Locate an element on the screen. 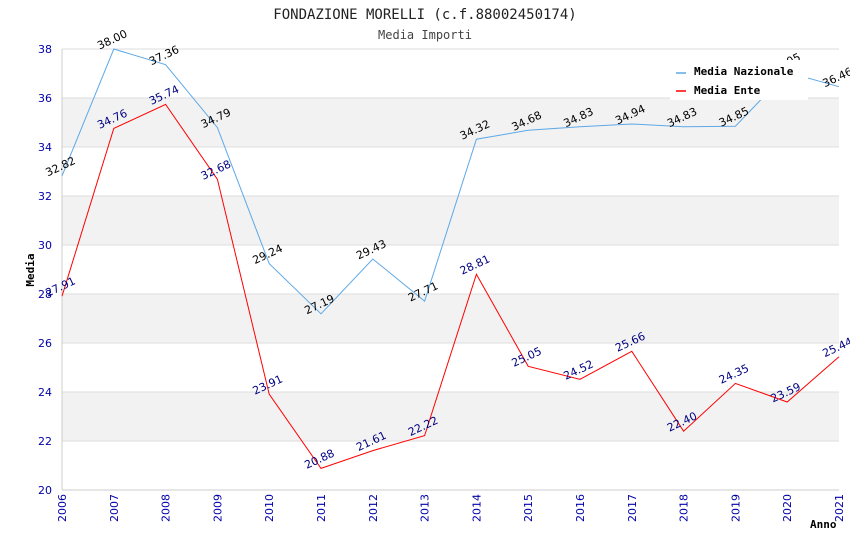 The width and height of the screenshot is (850, 555). legend-label-media-ente: Media Ente is located at coordinates (727, 90).